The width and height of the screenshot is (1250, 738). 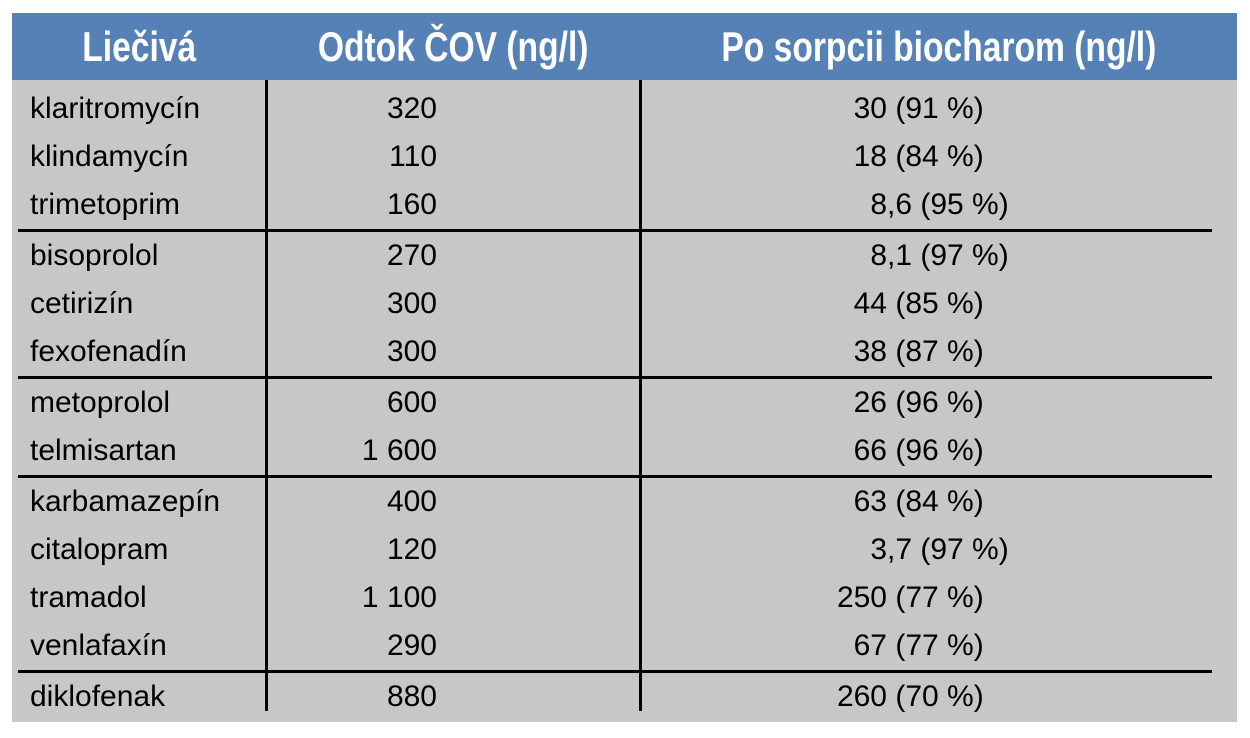 I want to click on column-header-after-biochar-sorption: Po sorpcii biocharom (ng/l), so click(x=938, y=47).